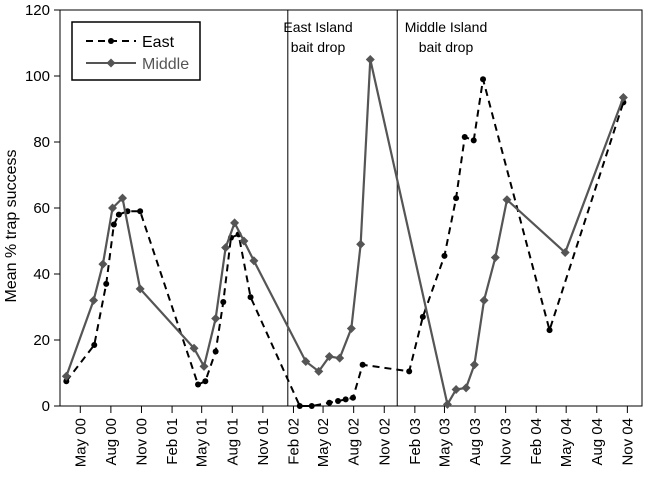  What do you see at coordinates (111, 41) in the screenshot?
I see `legend-marker-east` at bounding box center [111, 41].